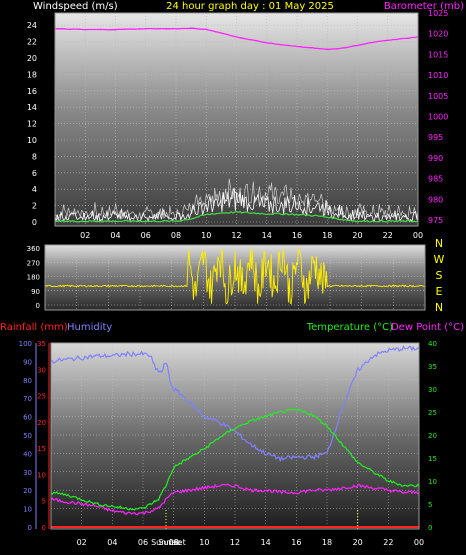 The height and width of the screenshot is (555, 466). Describe the element at coordinates (297, 235) in the screenshot. I see `wind-x-tick-label: 16` at that location.